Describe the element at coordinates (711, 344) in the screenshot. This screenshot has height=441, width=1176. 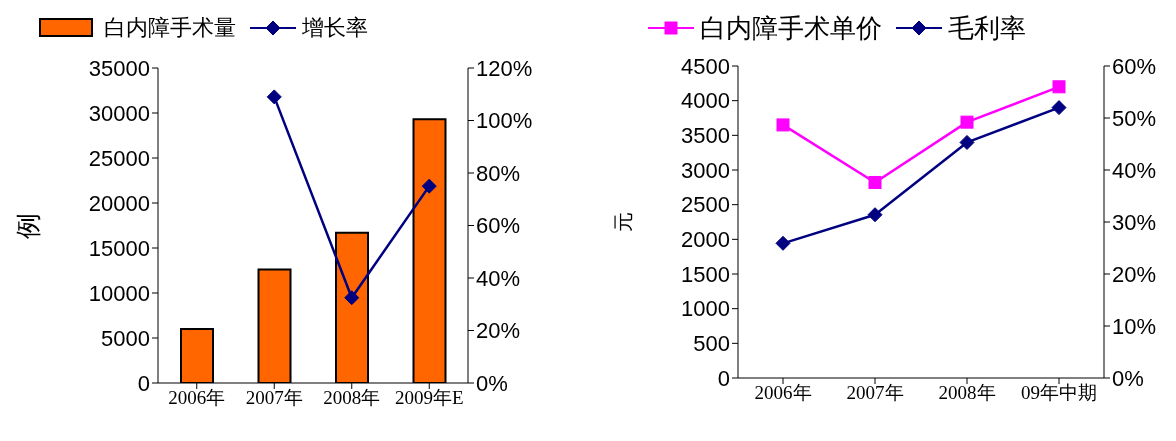
I see `y-tick-label: 500` at that location.